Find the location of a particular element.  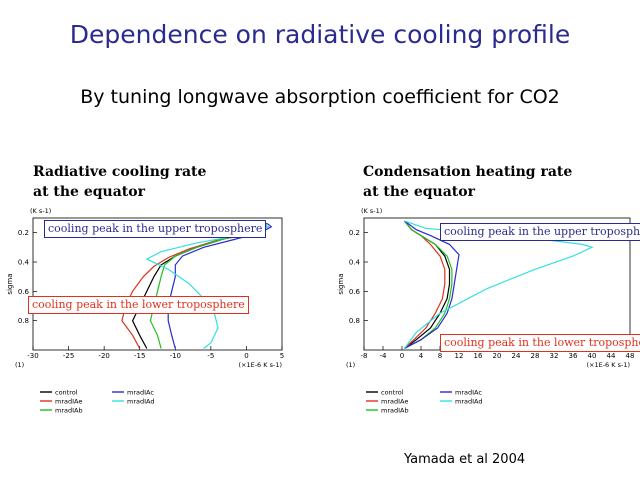

right-x-tick-label: 24 is located at coordinates (516, 356).